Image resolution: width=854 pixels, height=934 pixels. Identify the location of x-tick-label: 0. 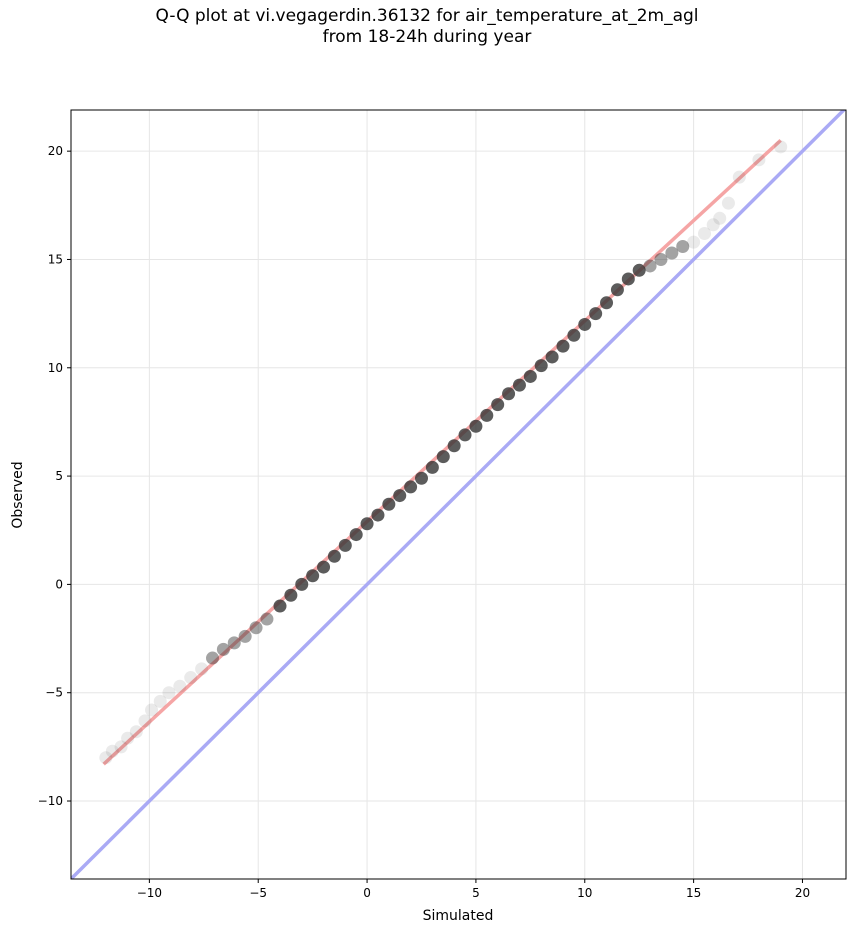
(367, 893).